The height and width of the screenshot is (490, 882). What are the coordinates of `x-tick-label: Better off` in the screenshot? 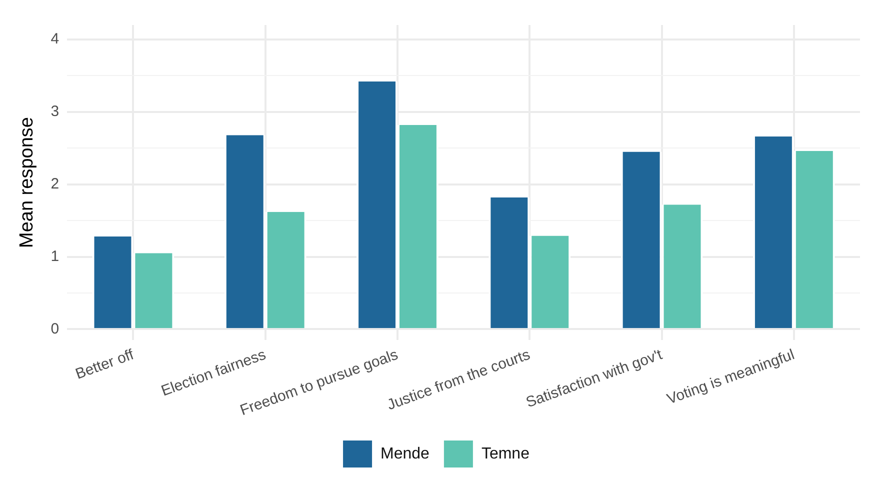 It's located at (105, 364).